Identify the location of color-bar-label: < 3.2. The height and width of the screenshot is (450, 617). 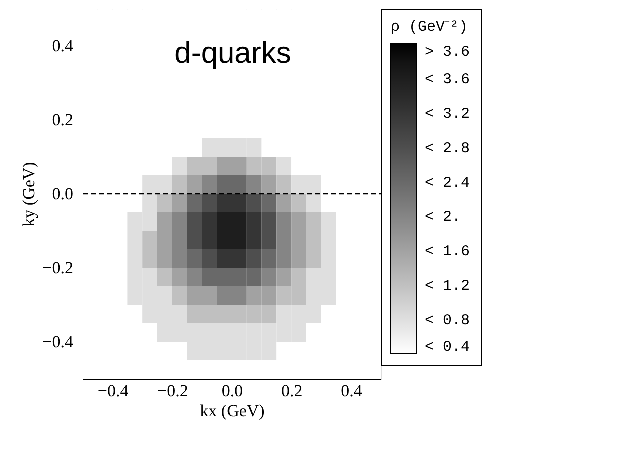
(447, 114).